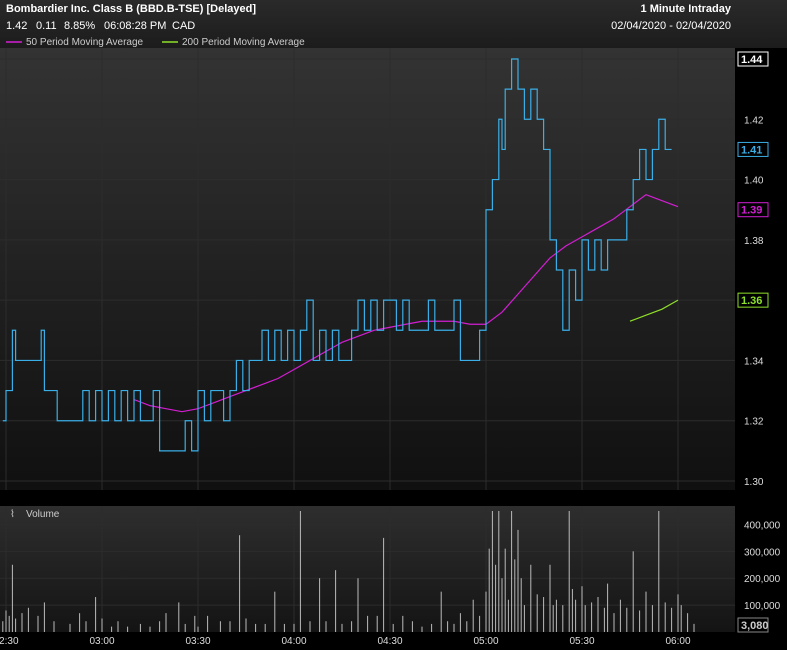 This screenshot has width=787, height=650. Describe the element at coordinates (754, 482) in the screenshot. I see `price-tick-label: 1.30` at that location.